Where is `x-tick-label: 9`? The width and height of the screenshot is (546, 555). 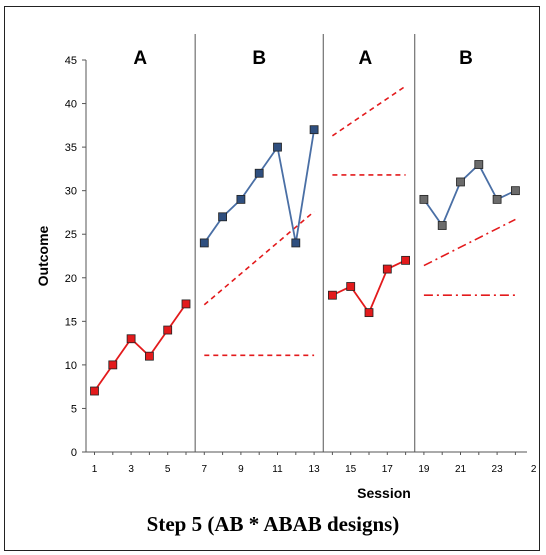
x-tick-label: 9 is located at coordinates (241, 469).